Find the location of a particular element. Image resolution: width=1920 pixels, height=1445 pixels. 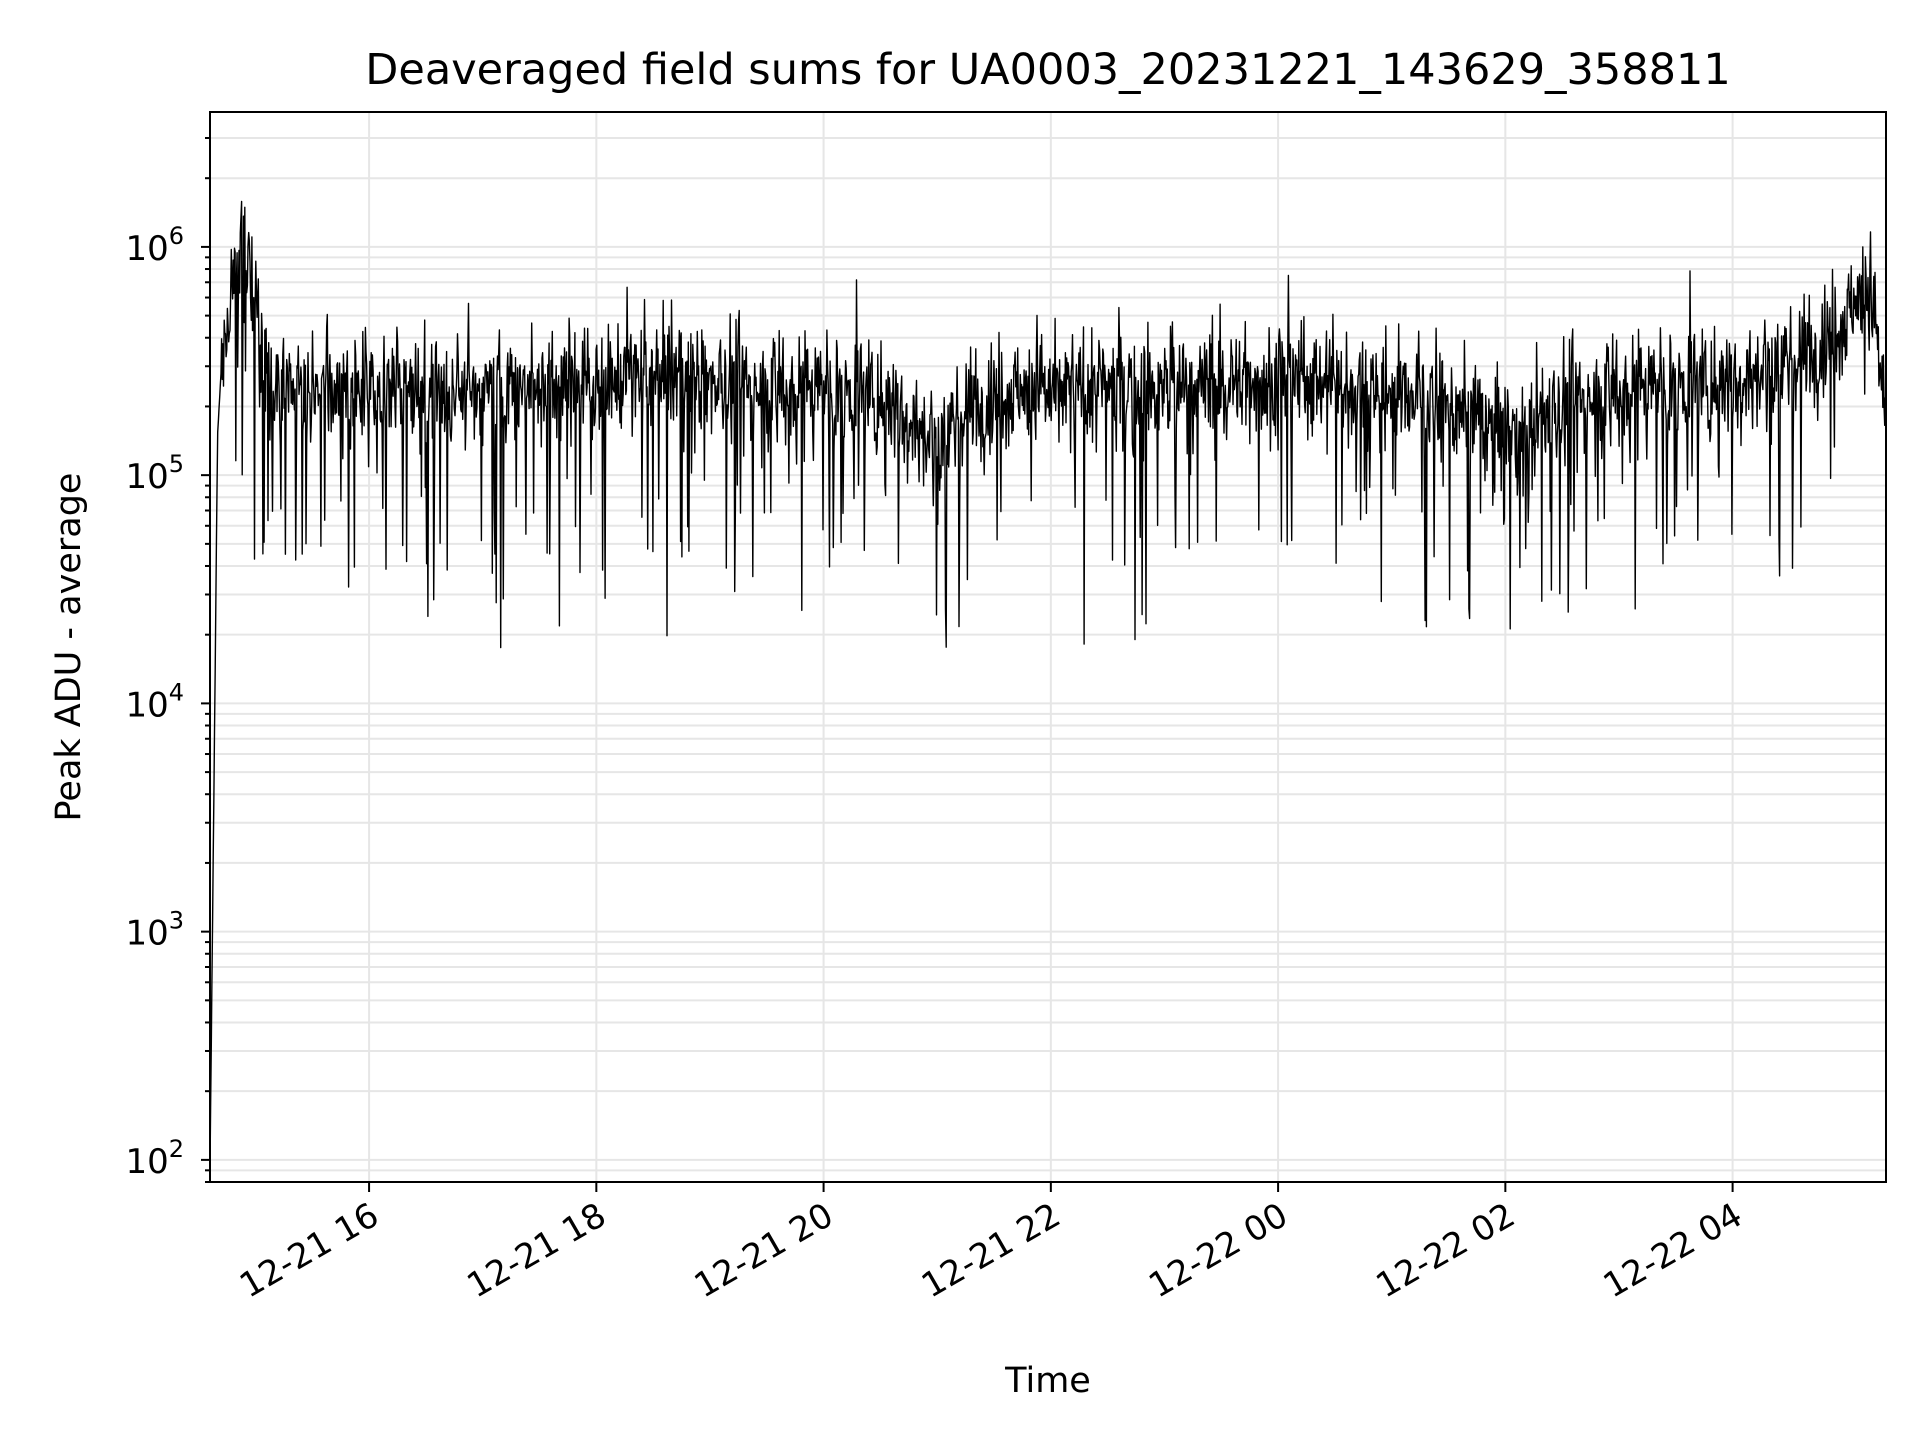

y-tick-label: 10⁵ is located at coordinates (154, 473).